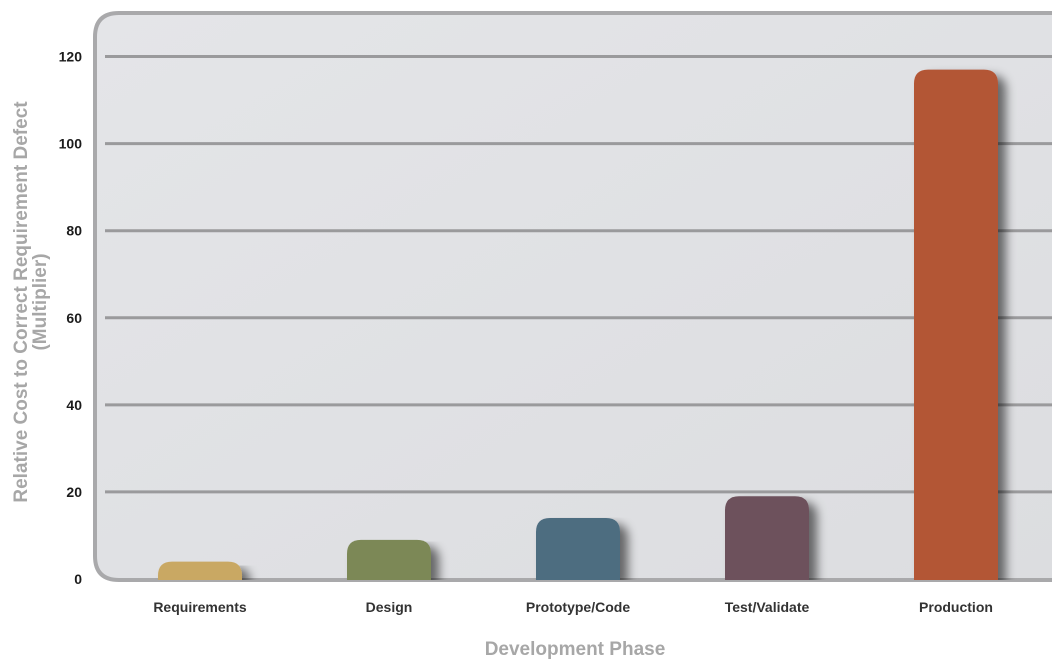 The width and height of the screenshot is (1052, 668). What do you see at coordinates (200, 607) in the screenshot?
I see `x-tick-label-requirements: Requirements` at bounding box center [200, 607].